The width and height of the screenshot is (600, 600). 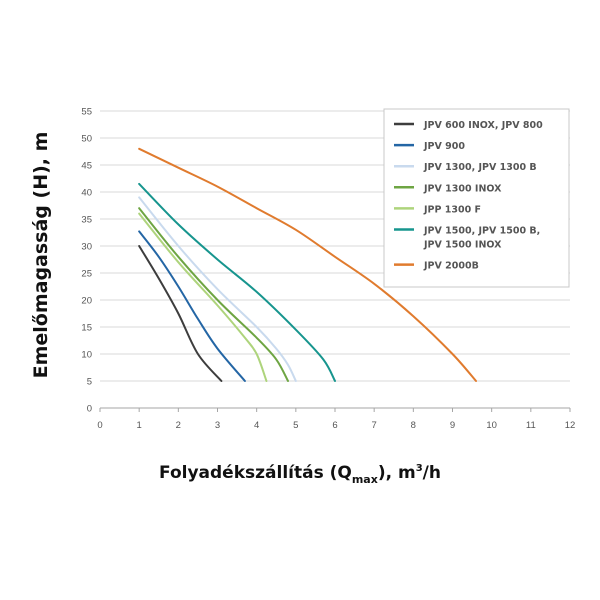 What do you see at coordinates (483, 125) in the screenshot?
I see `legend-label-0: JPV 600 INOX, JPV 800` at bounding box center [483, 125].